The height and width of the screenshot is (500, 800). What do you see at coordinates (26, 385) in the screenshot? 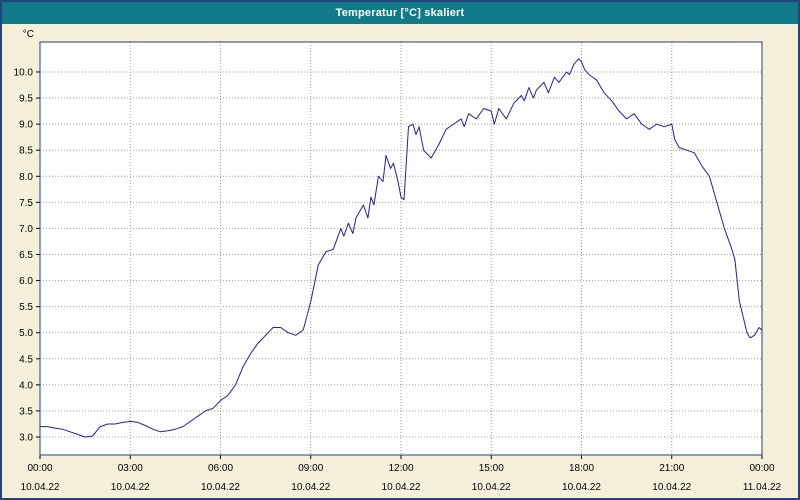
I see `y-axis-tick-label: 4.0` at bounding box center [26, 385].